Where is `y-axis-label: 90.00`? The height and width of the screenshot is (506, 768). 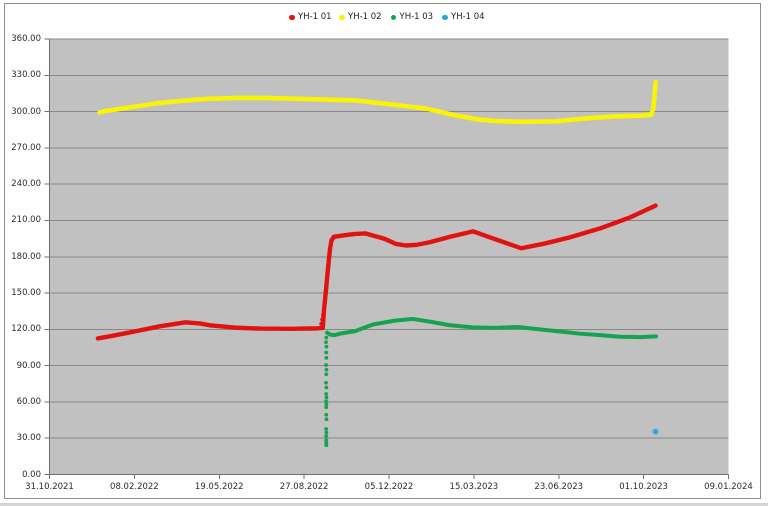
y-axis-label: 90.00 is located at coordinates (28, 365).